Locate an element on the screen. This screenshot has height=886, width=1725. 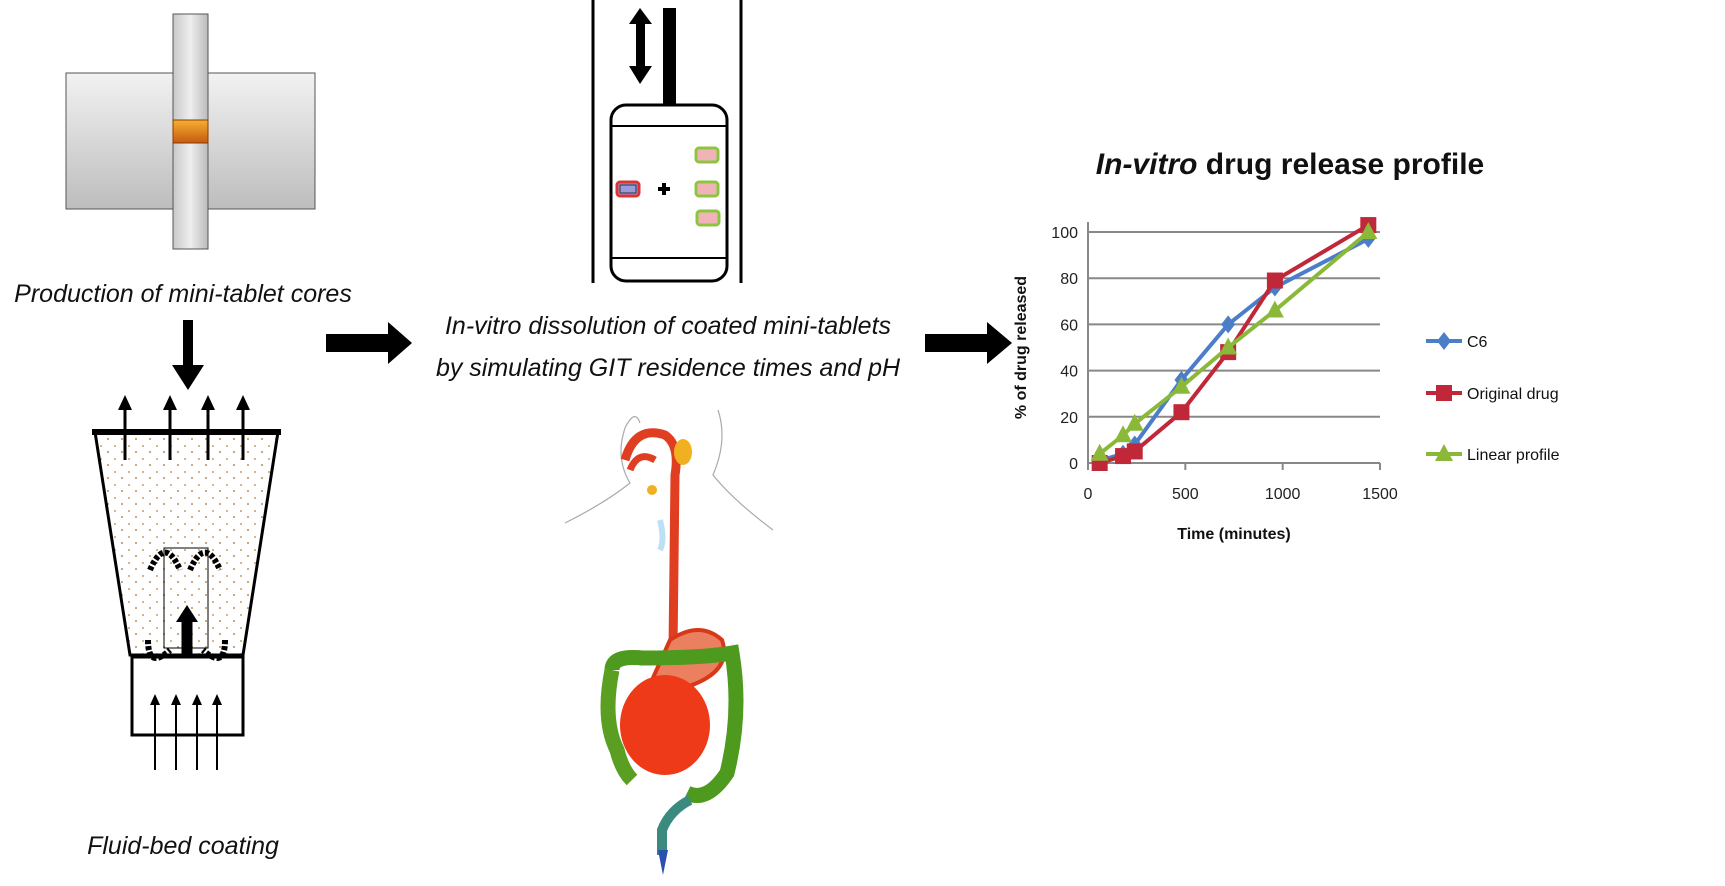
y-tick-label: 80 is located at coordinates (1069, 279).